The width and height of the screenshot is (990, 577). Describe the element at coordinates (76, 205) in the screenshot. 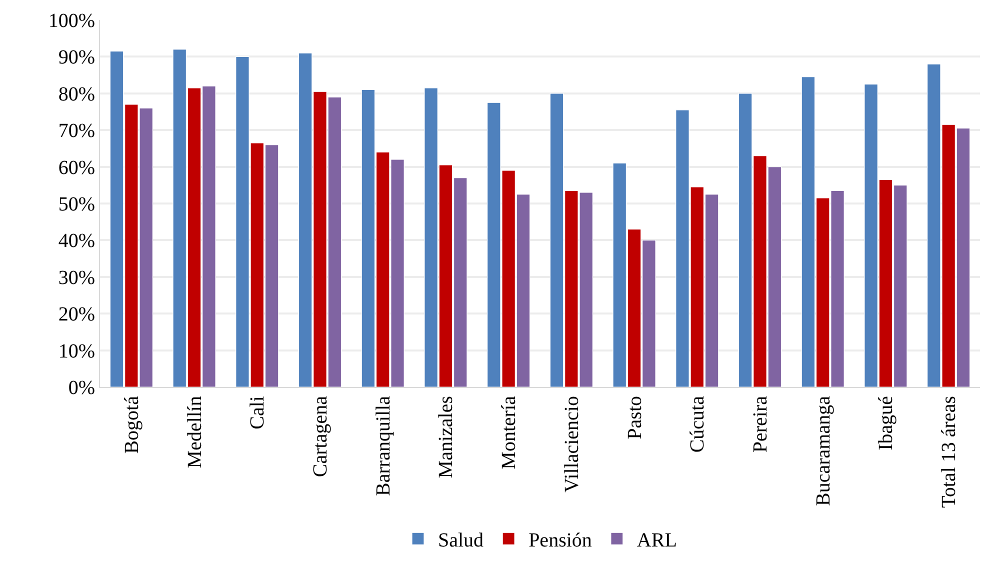

I see `y-tick-label: 50%` at that location.